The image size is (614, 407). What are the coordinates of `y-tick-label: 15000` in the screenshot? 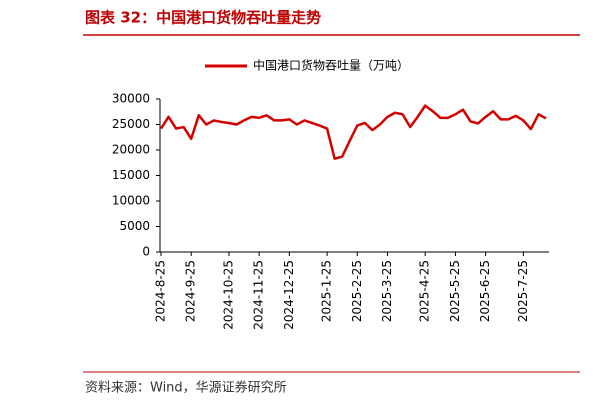 It's located at (131, 175).